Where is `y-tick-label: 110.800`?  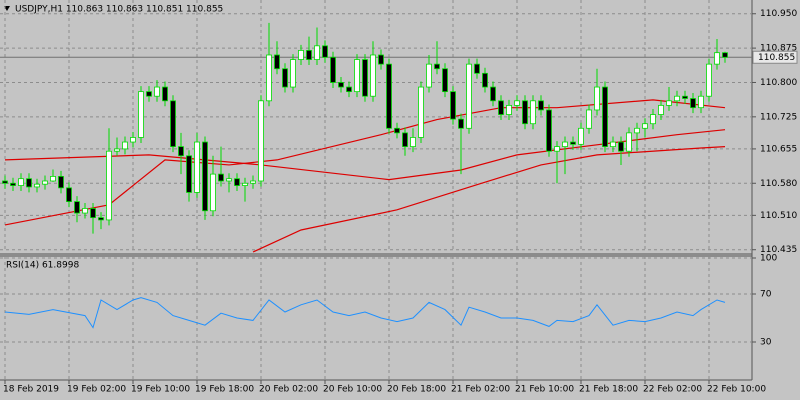 y-tick-label: 110.800 is located at coordinates (778, 83).